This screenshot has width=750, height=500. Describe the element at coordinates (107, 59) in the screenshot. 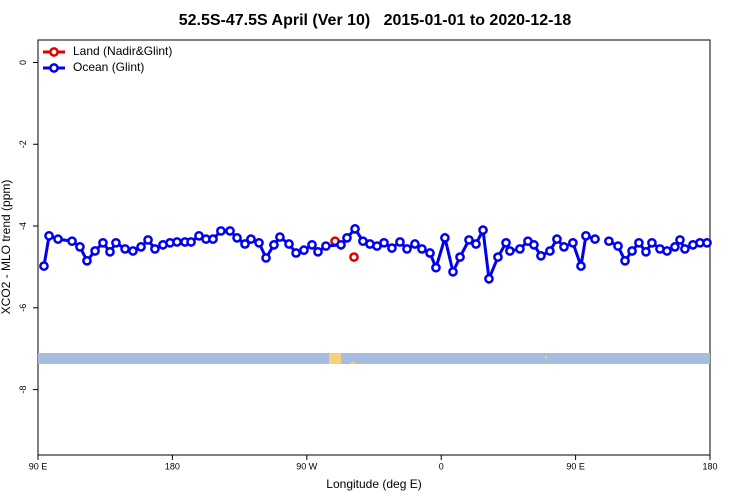

I see `legend: Land (Nadir&Glint) Ocean (Glint)` at that location.